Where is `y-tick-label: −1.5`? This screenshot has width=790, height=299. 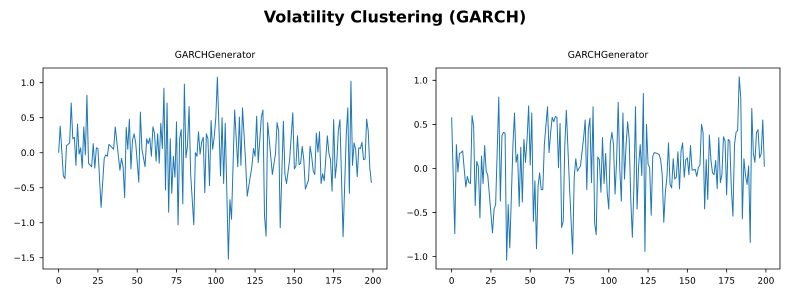
y-tick-label: −1.5 is located at coordinates (24, 258).